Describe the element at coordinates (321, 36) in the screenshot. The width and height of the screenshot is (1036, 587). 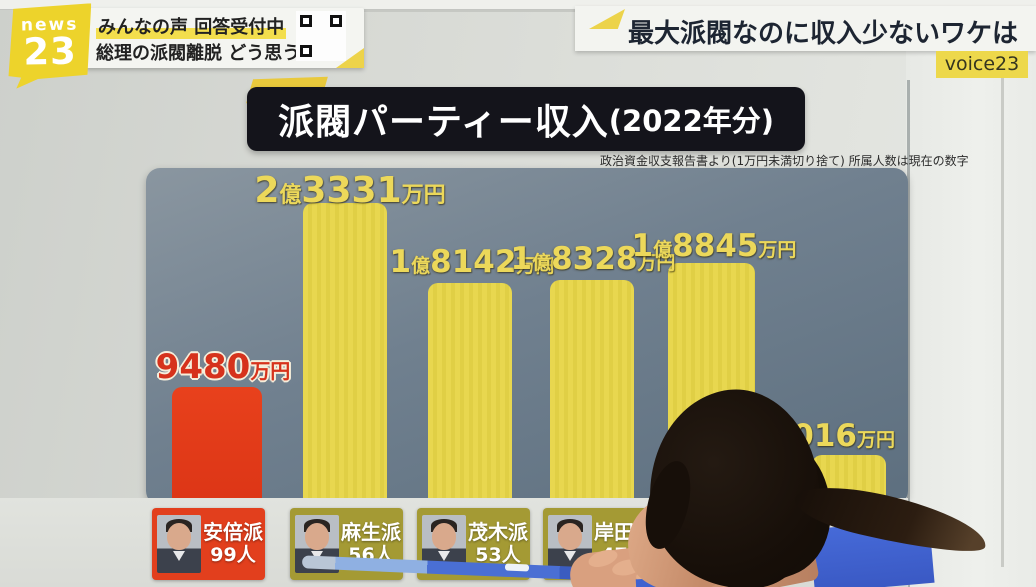
I see `qr-code-icon` at that location.